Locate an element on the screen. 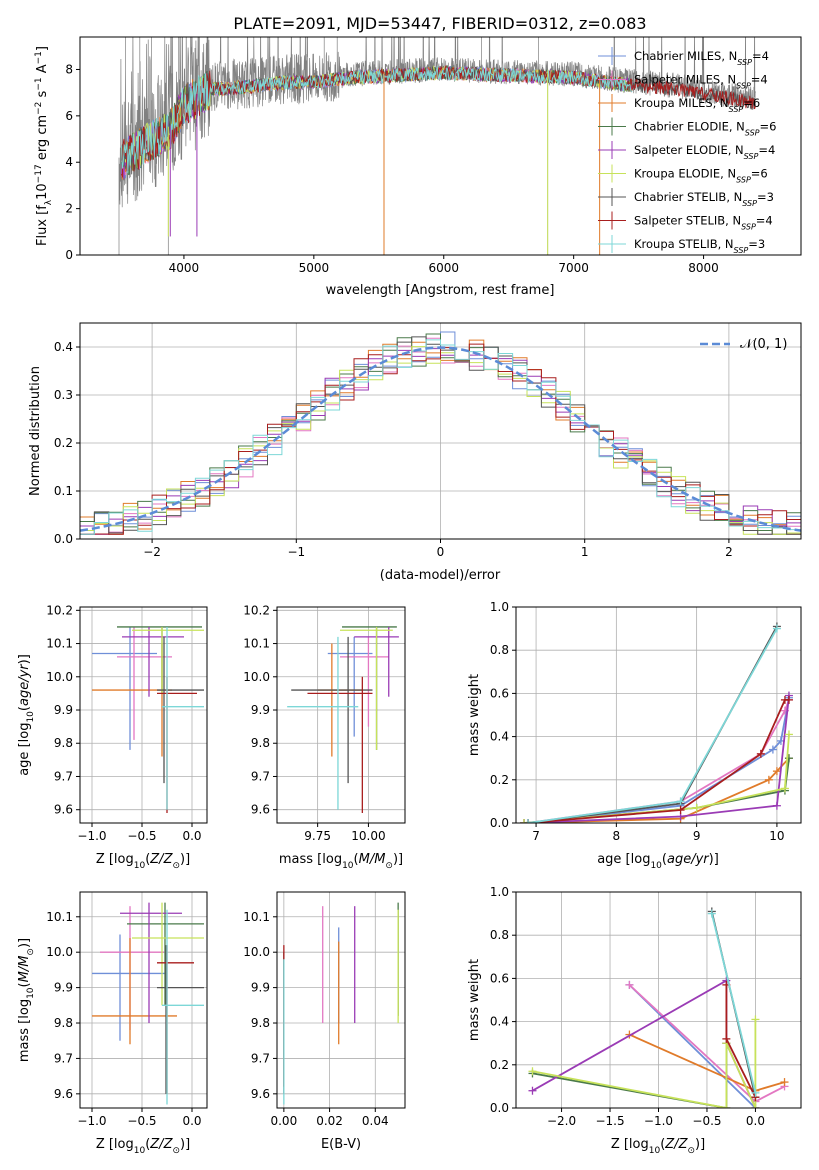  errorbar-point-chabrier_stelib is located at coordinates (180, 710).